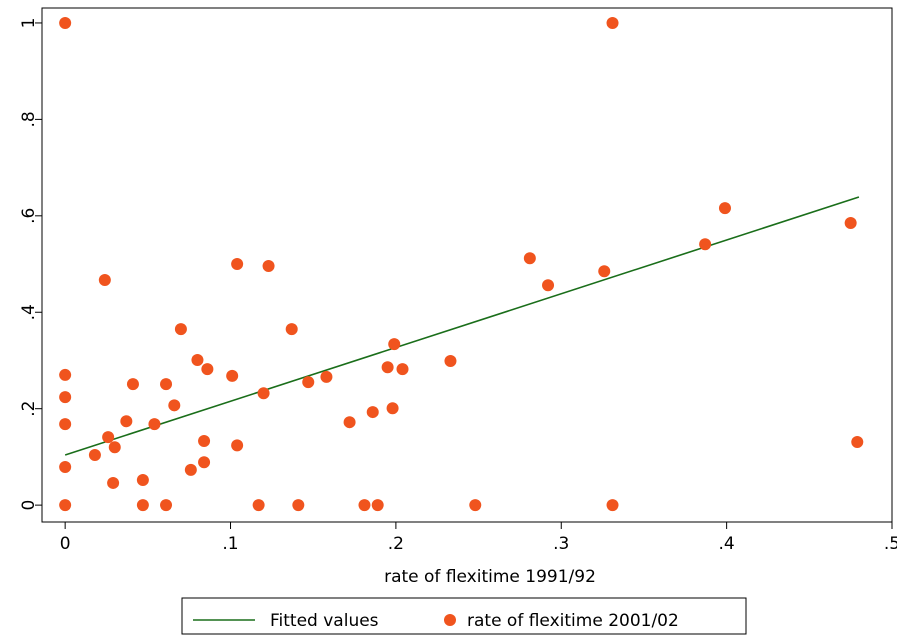 The width and height of the screenshot is (897, 639). I want to click on legend-swatch, so click(450, 620).